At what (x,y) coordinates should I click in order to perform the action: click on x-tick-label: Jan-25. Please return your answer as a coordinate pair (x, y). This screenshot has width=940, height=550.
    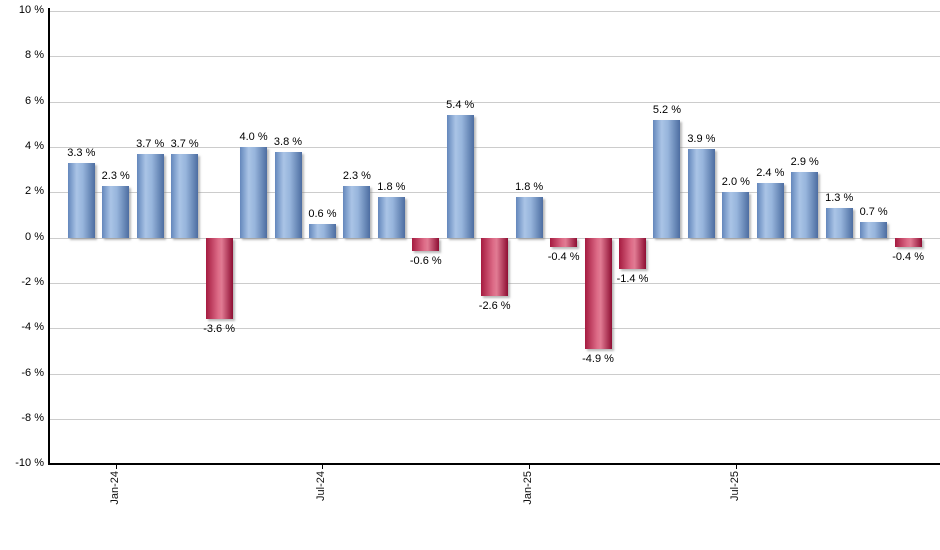
    Looking at the image, I should click on (528, 488).